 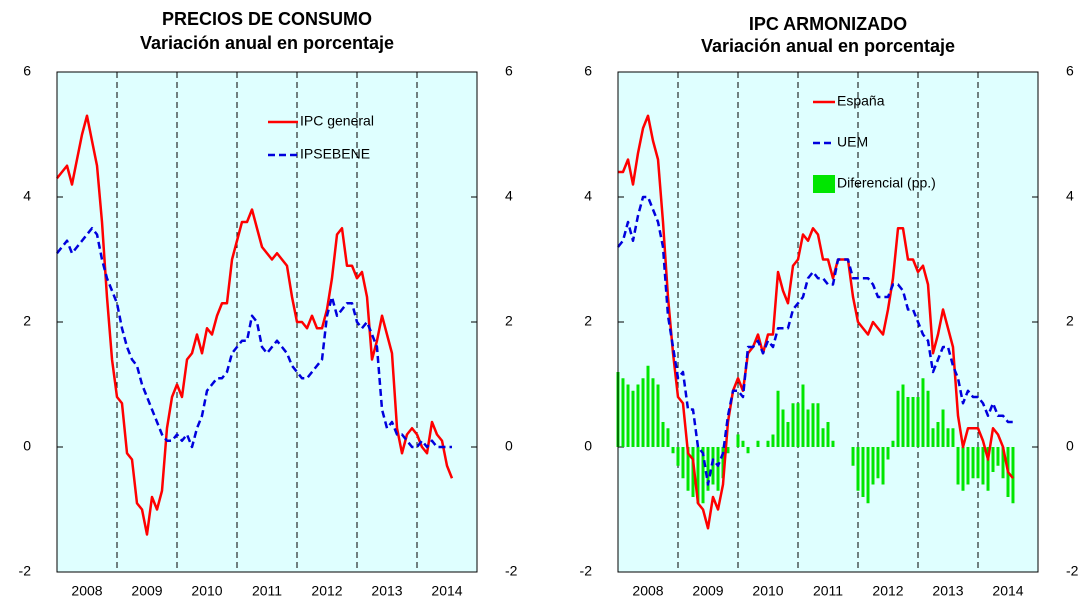 I want to click on legend-label: UEM, so click(x=852, y=142).